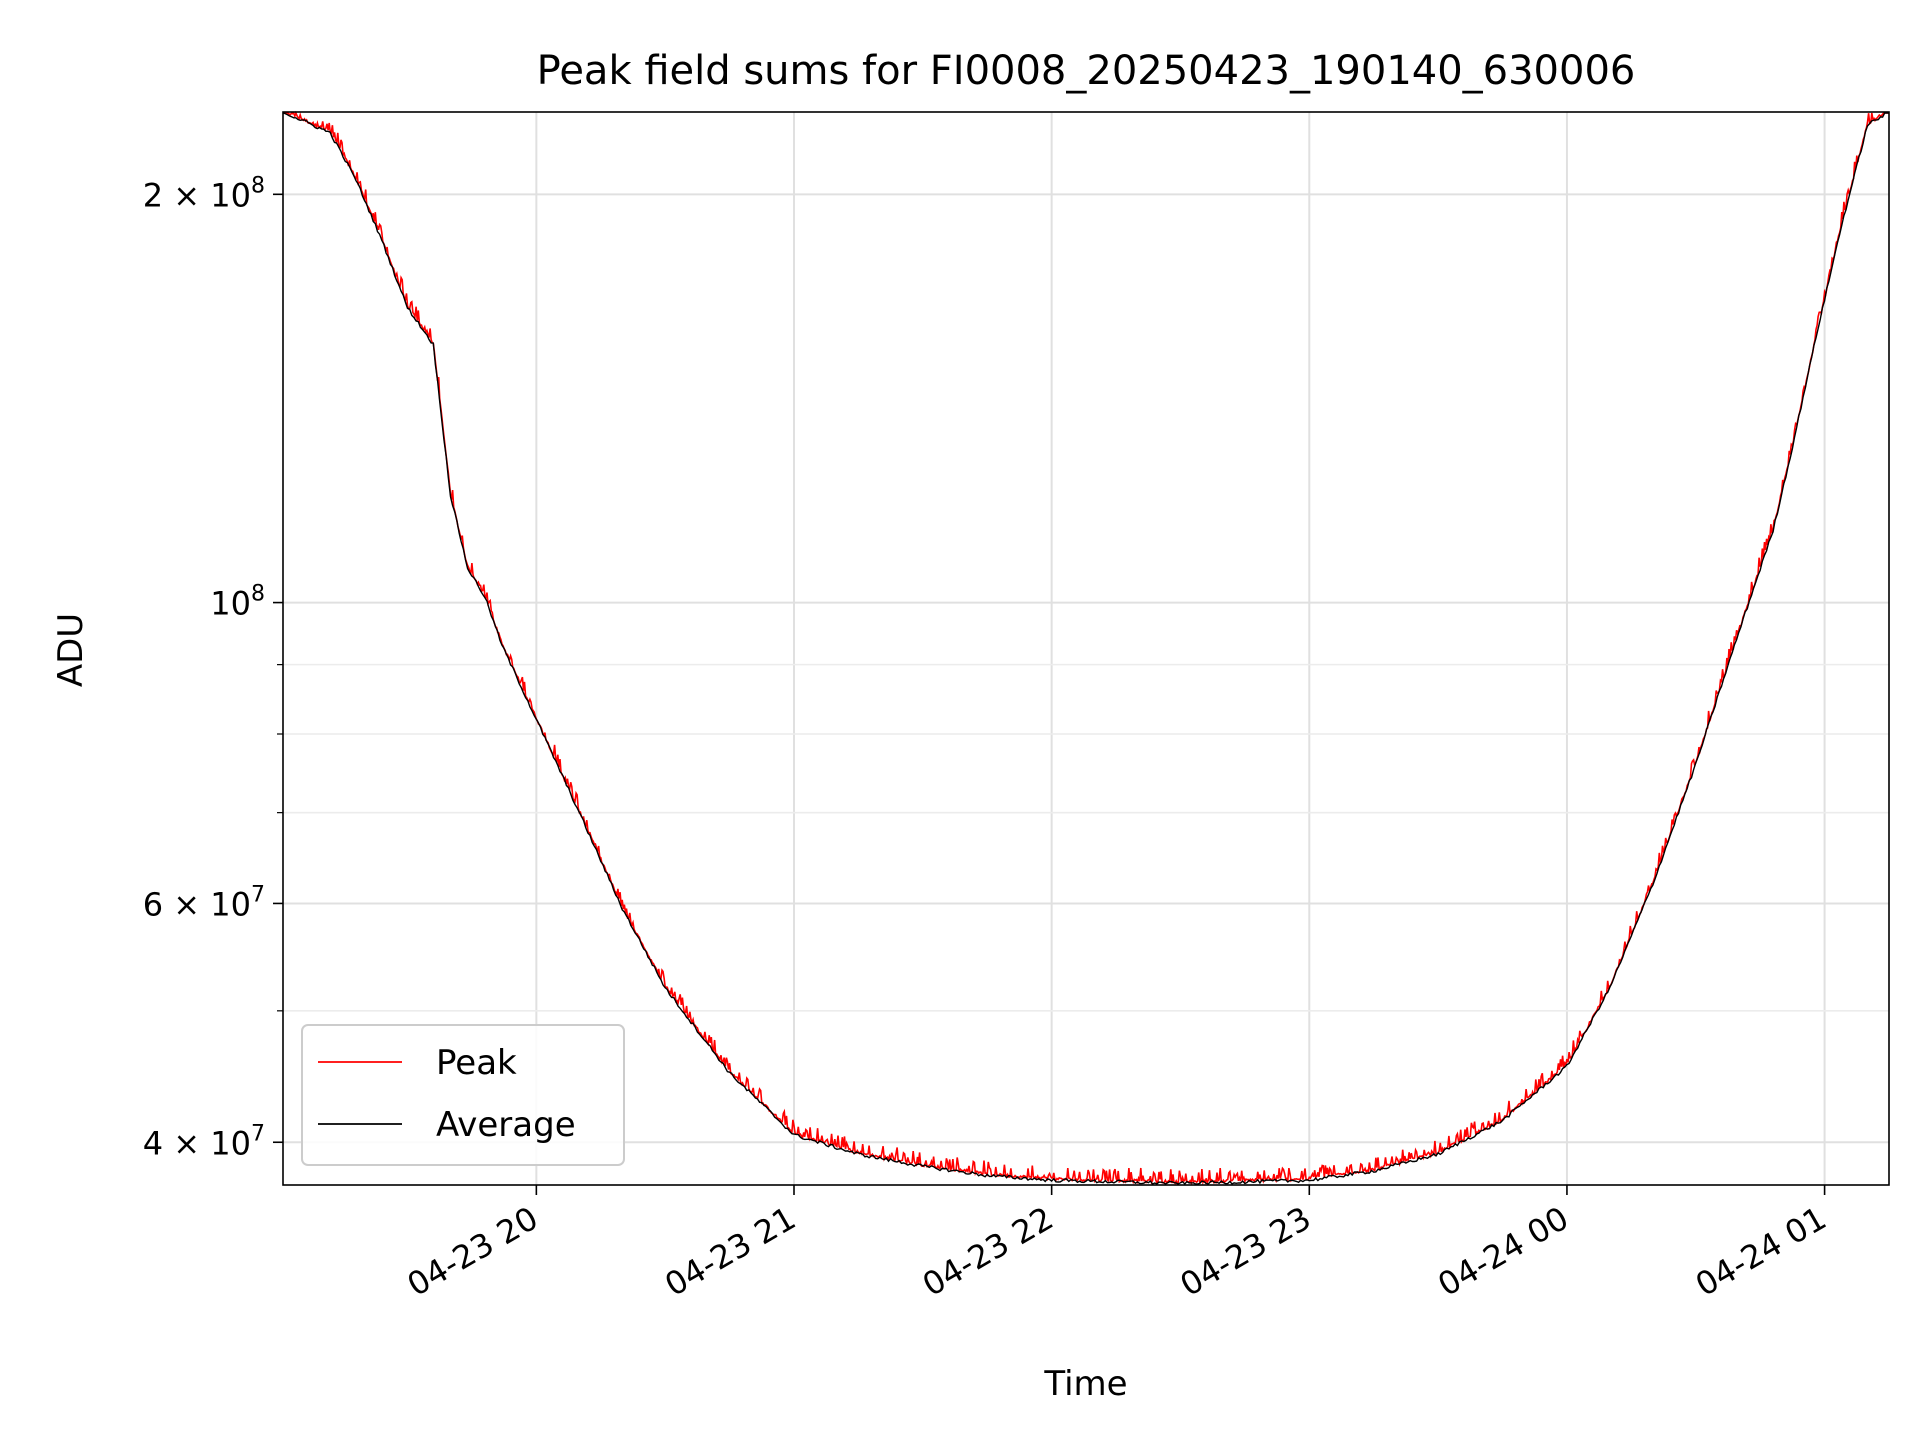 Image resolution: width=1920 pixels, height=1440 pixels. What do you see at coordinates (1246, 1251) in the screenshot?
I see `x-tick-label: 04-23 23` at bounding box center [1246, 1251].